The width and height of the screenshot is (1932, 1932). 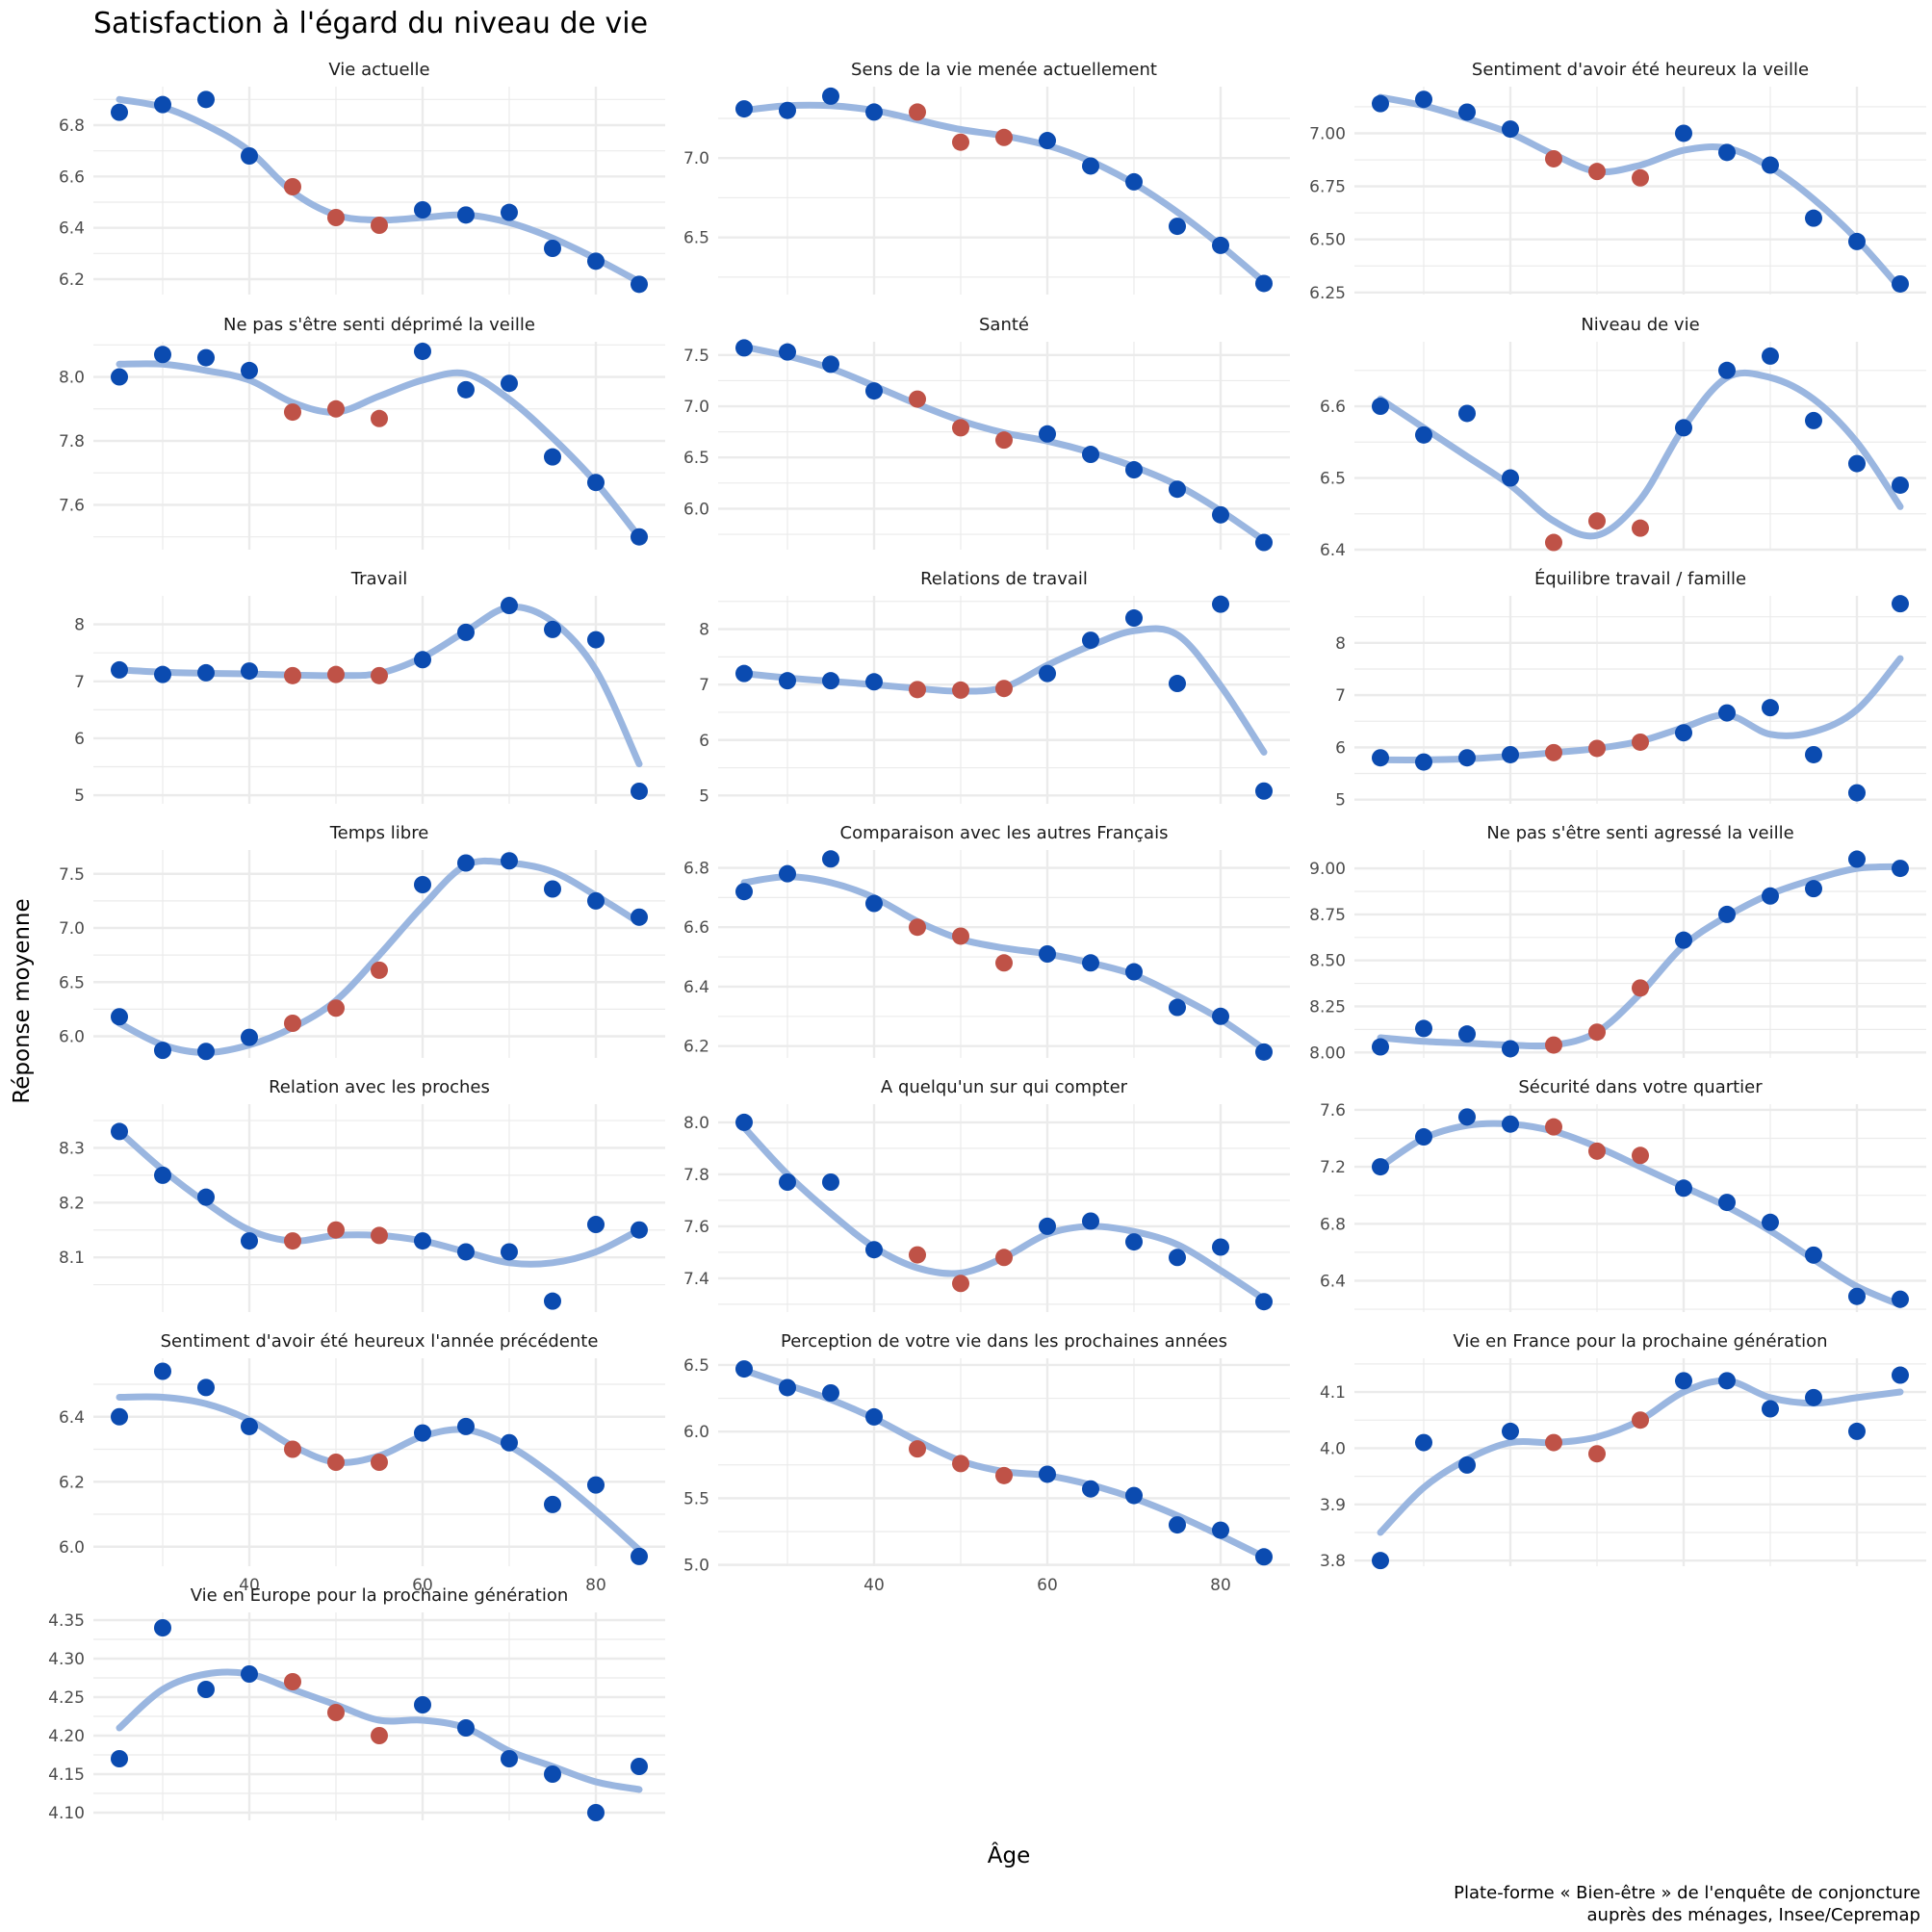 What do you see at coordinates (66, 1698) in the screenshot?
I see `y-tick-label: 4.25` at bounding box center [66, 1698].